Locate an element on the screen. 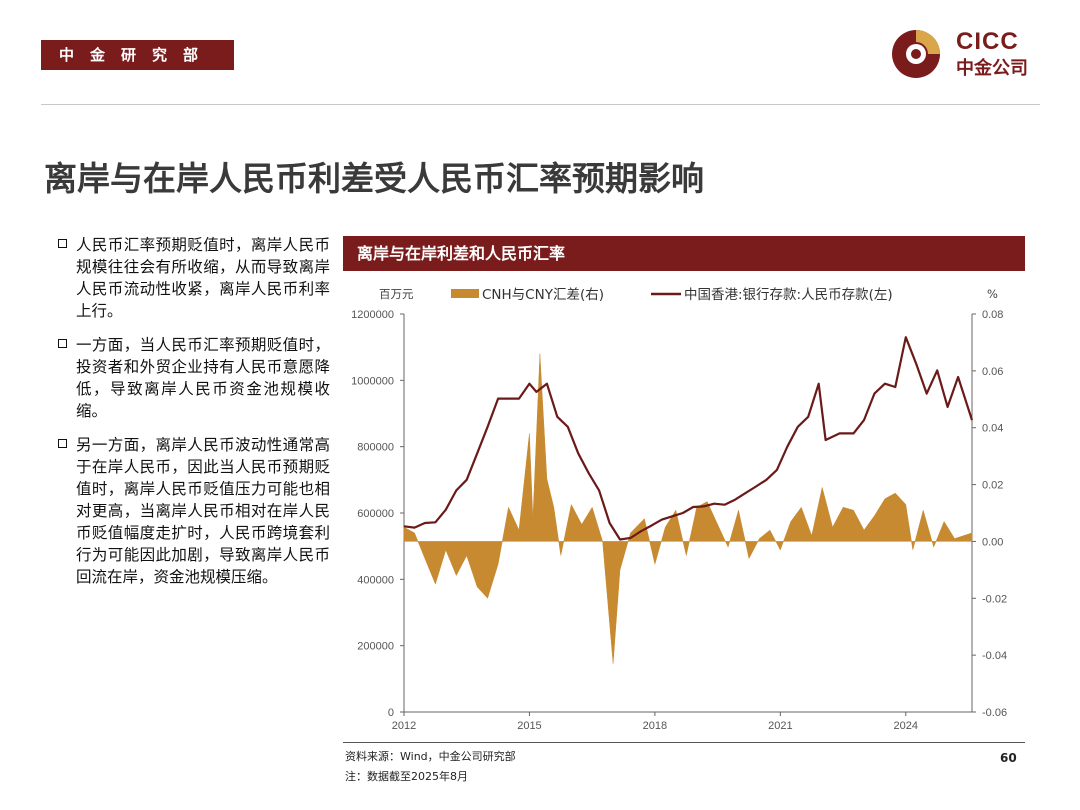  left-tick-label: 400000 is located at coordinates (375, 580).